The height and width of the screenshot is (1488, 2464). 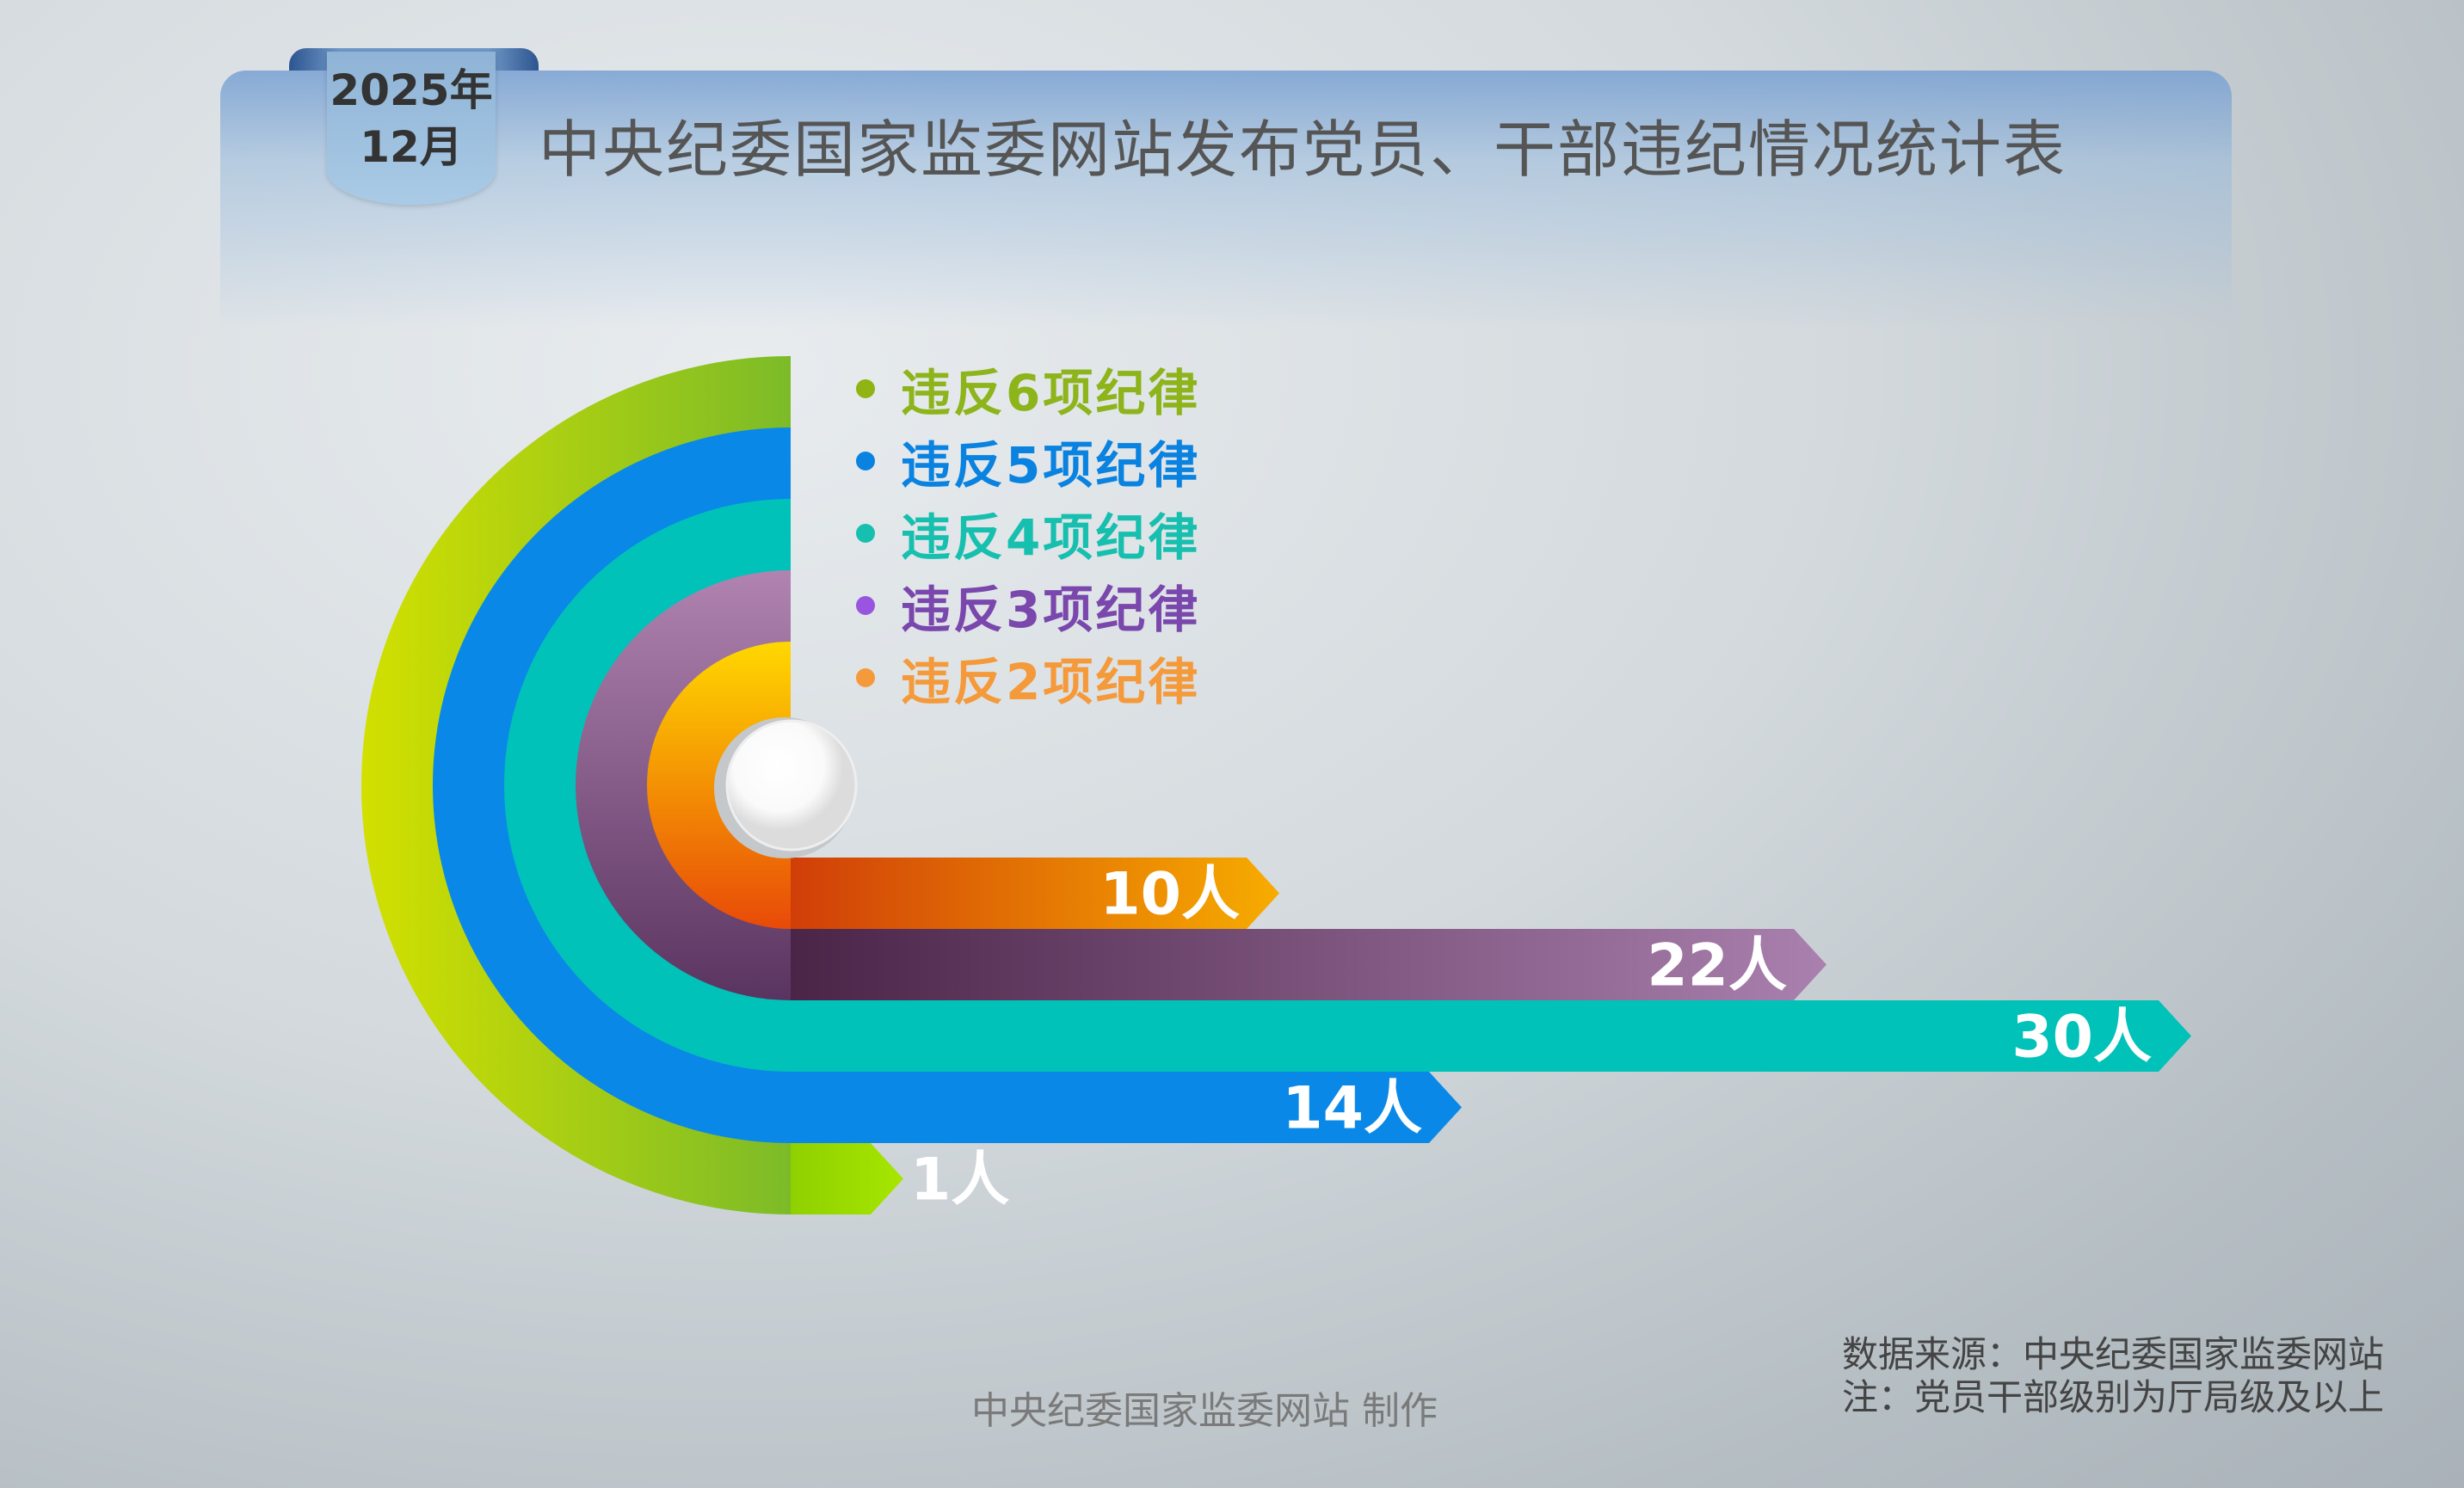 I want to click on legend-item: 违反6项纪律, so click(x=1028, y=389).